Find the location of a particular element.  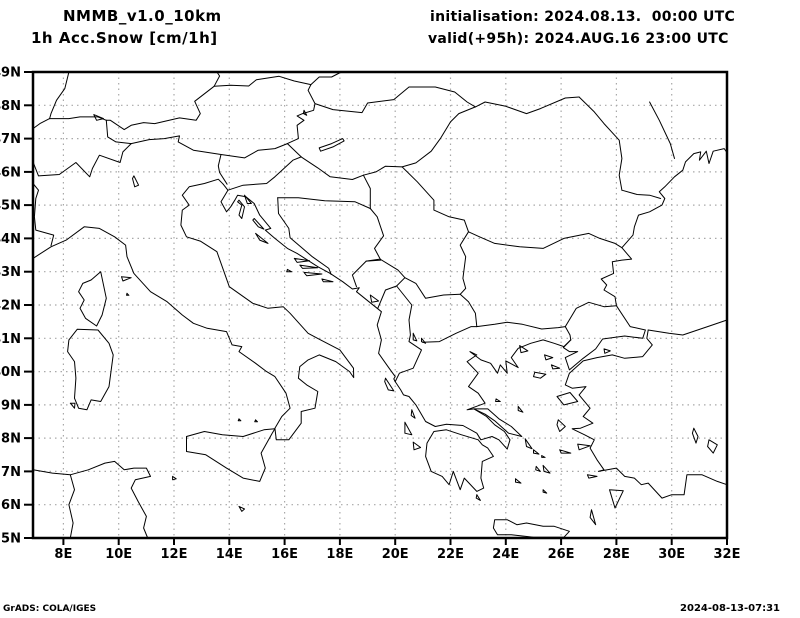

y-axis-label-35N: 35N is located at coordinates (10, 539).